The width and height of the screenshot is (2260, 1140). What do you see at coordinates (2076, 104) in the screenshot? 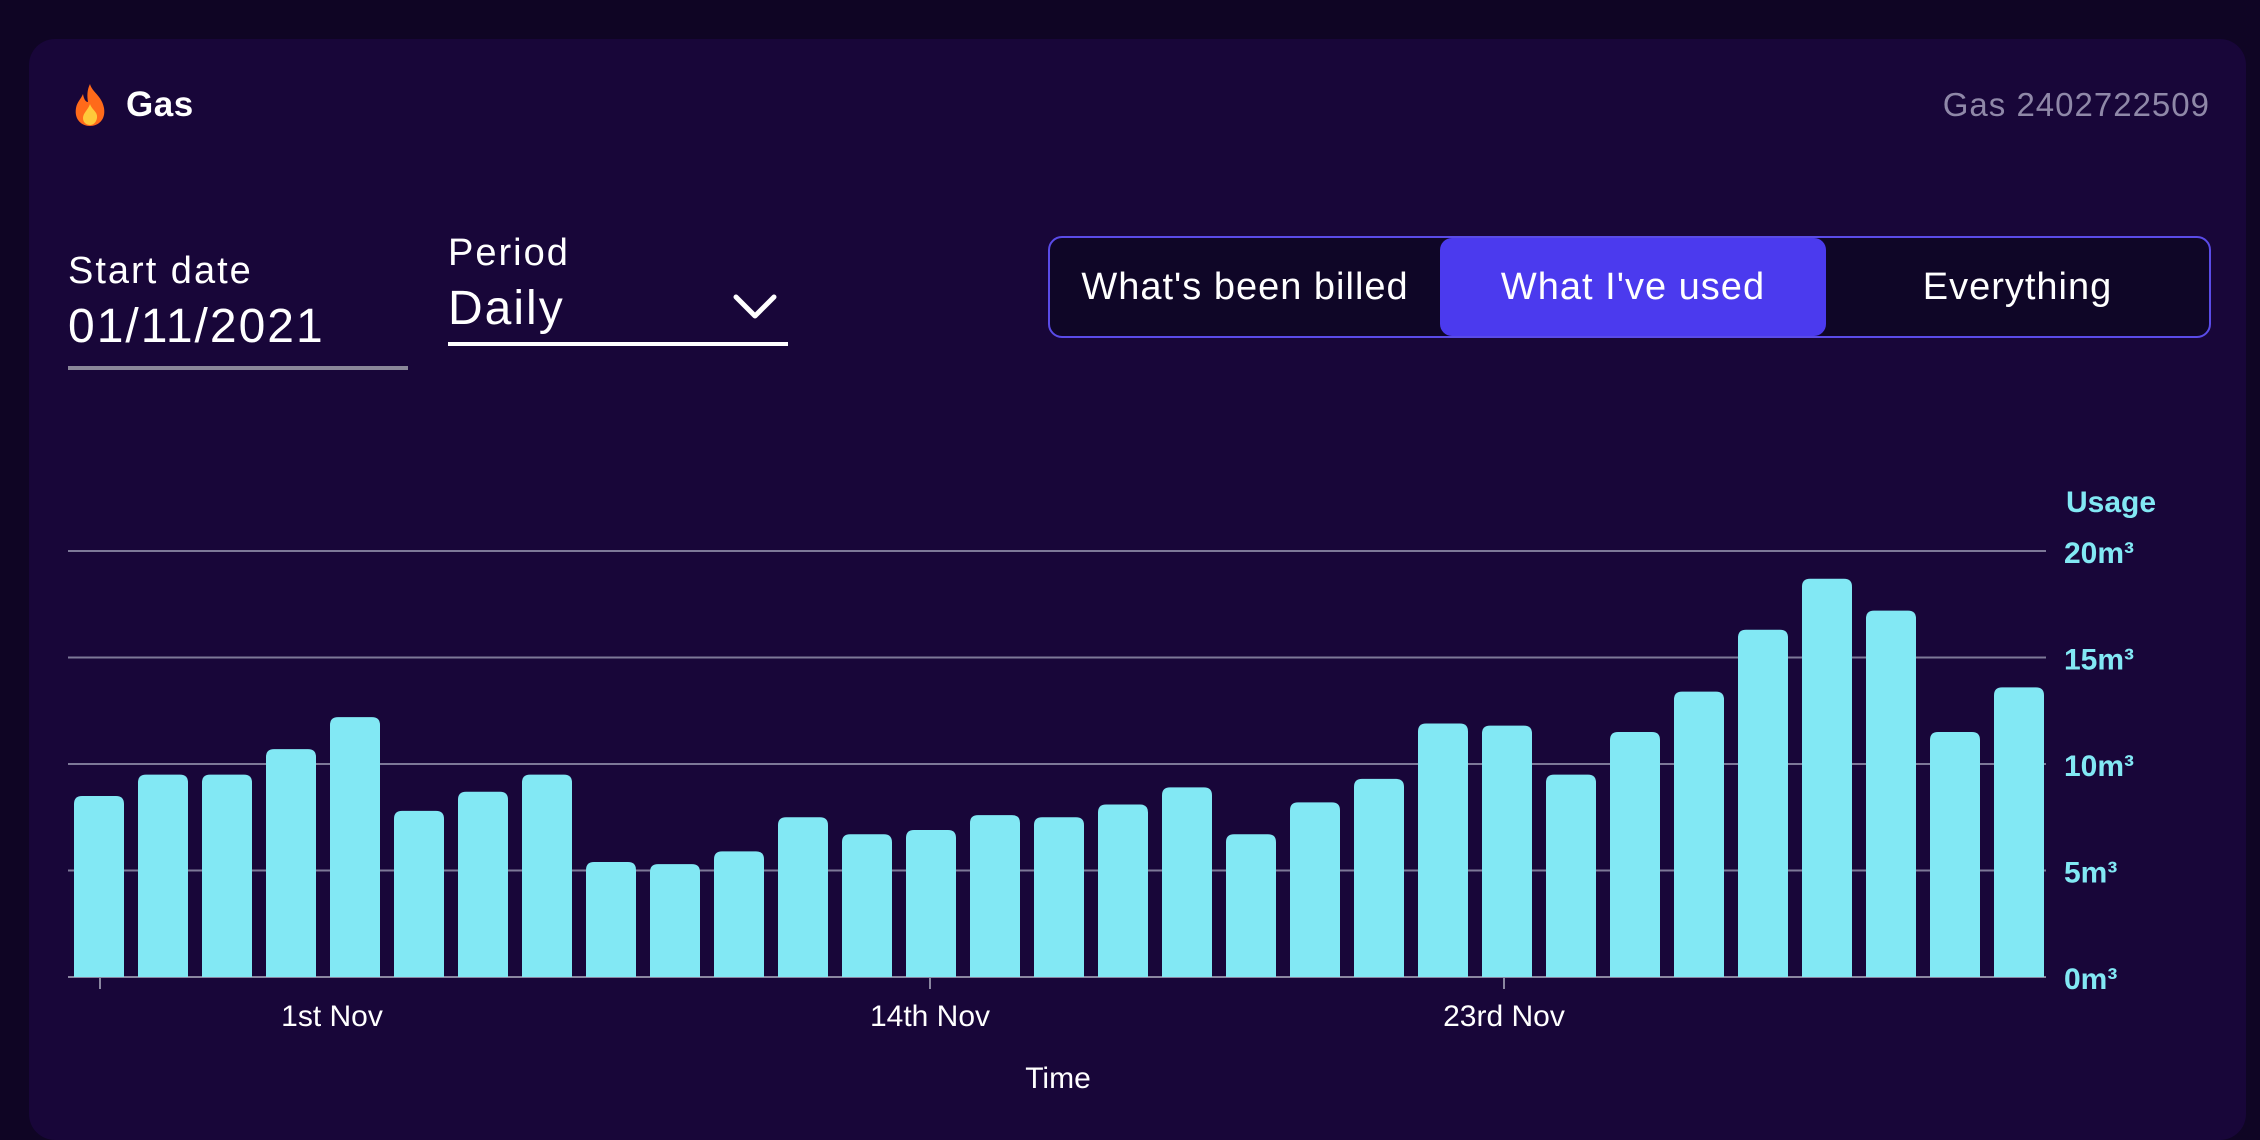
I see `meter-id: Gas 2402722509` at bounding box center [2076, 104].